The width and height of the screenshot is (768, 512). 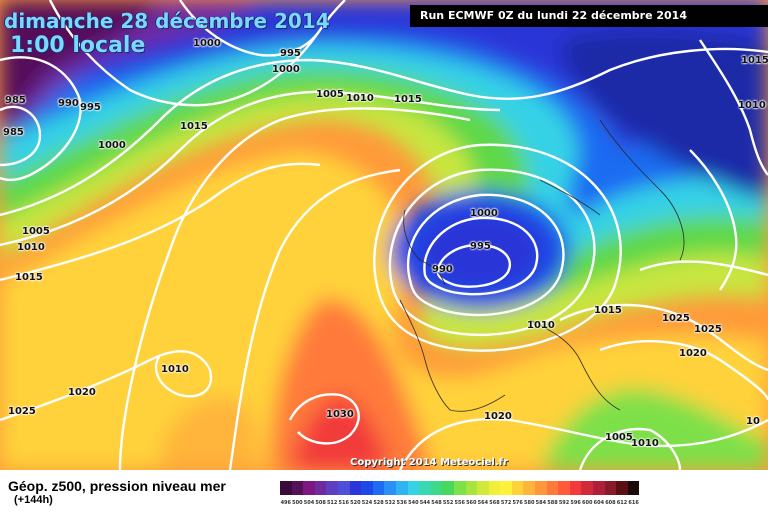 I want to click on scale-value: 600, so click(x=587, y=503).